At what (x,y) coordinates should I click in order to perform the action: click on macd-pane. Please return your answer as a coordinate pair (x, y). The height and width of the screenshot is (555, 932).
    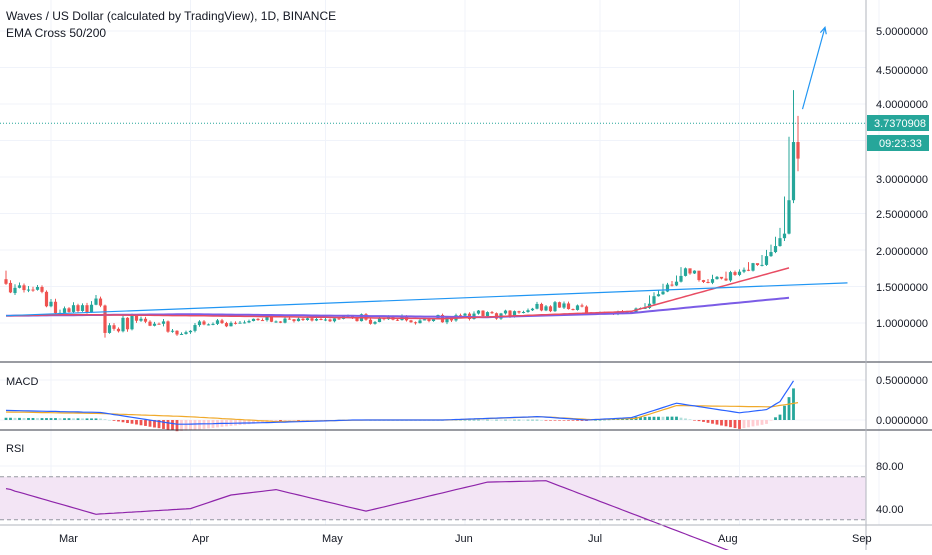
    Looking at the image, I should click on (401, 406).